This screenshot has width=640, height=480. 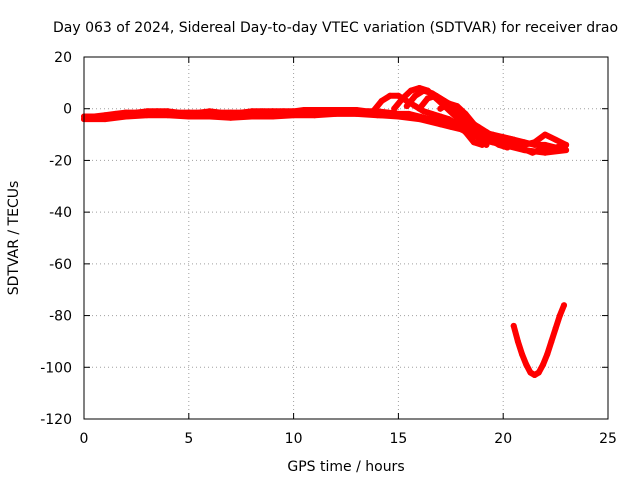 I want to click on x-tick-label: 5, so click(x=188, y=439).